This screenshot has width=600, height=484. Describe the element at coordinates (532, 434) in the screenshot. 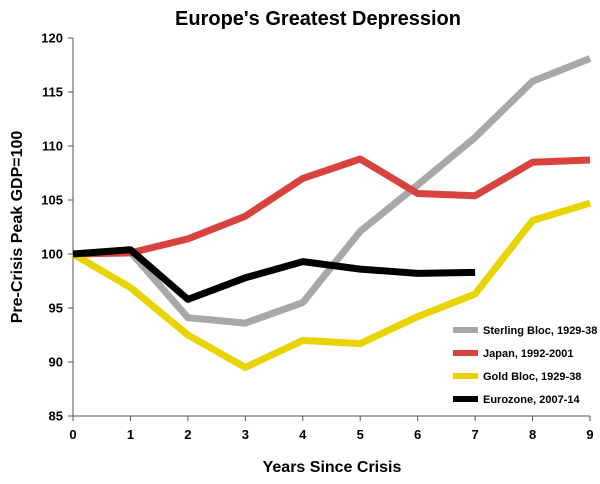

I see `x-tick-label: 8` at that location.